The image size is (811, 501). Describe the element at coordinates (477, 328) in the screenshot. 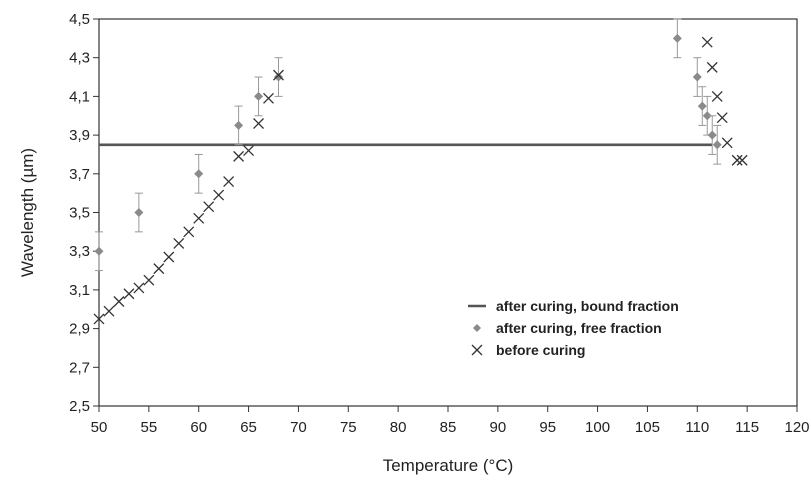

I see `legend-swatch-diamond` at that location.